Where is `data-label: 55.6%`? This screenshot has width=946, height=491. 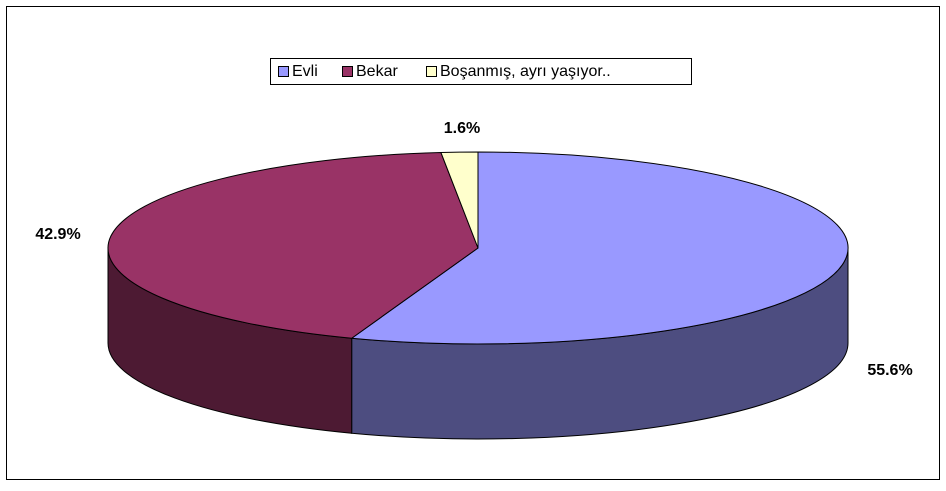
data-label: 55.6% is located at coordinates (889, 370).